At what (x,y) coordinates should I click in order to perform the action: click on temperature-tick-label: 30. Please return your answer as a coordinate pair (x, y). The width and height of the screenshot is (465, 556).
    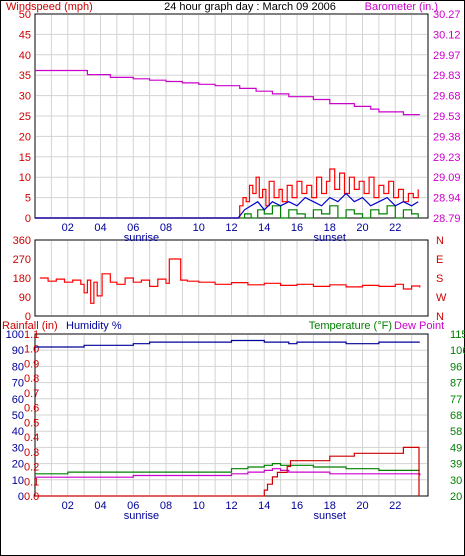
    Looking at the image, I should click on (456, 481).